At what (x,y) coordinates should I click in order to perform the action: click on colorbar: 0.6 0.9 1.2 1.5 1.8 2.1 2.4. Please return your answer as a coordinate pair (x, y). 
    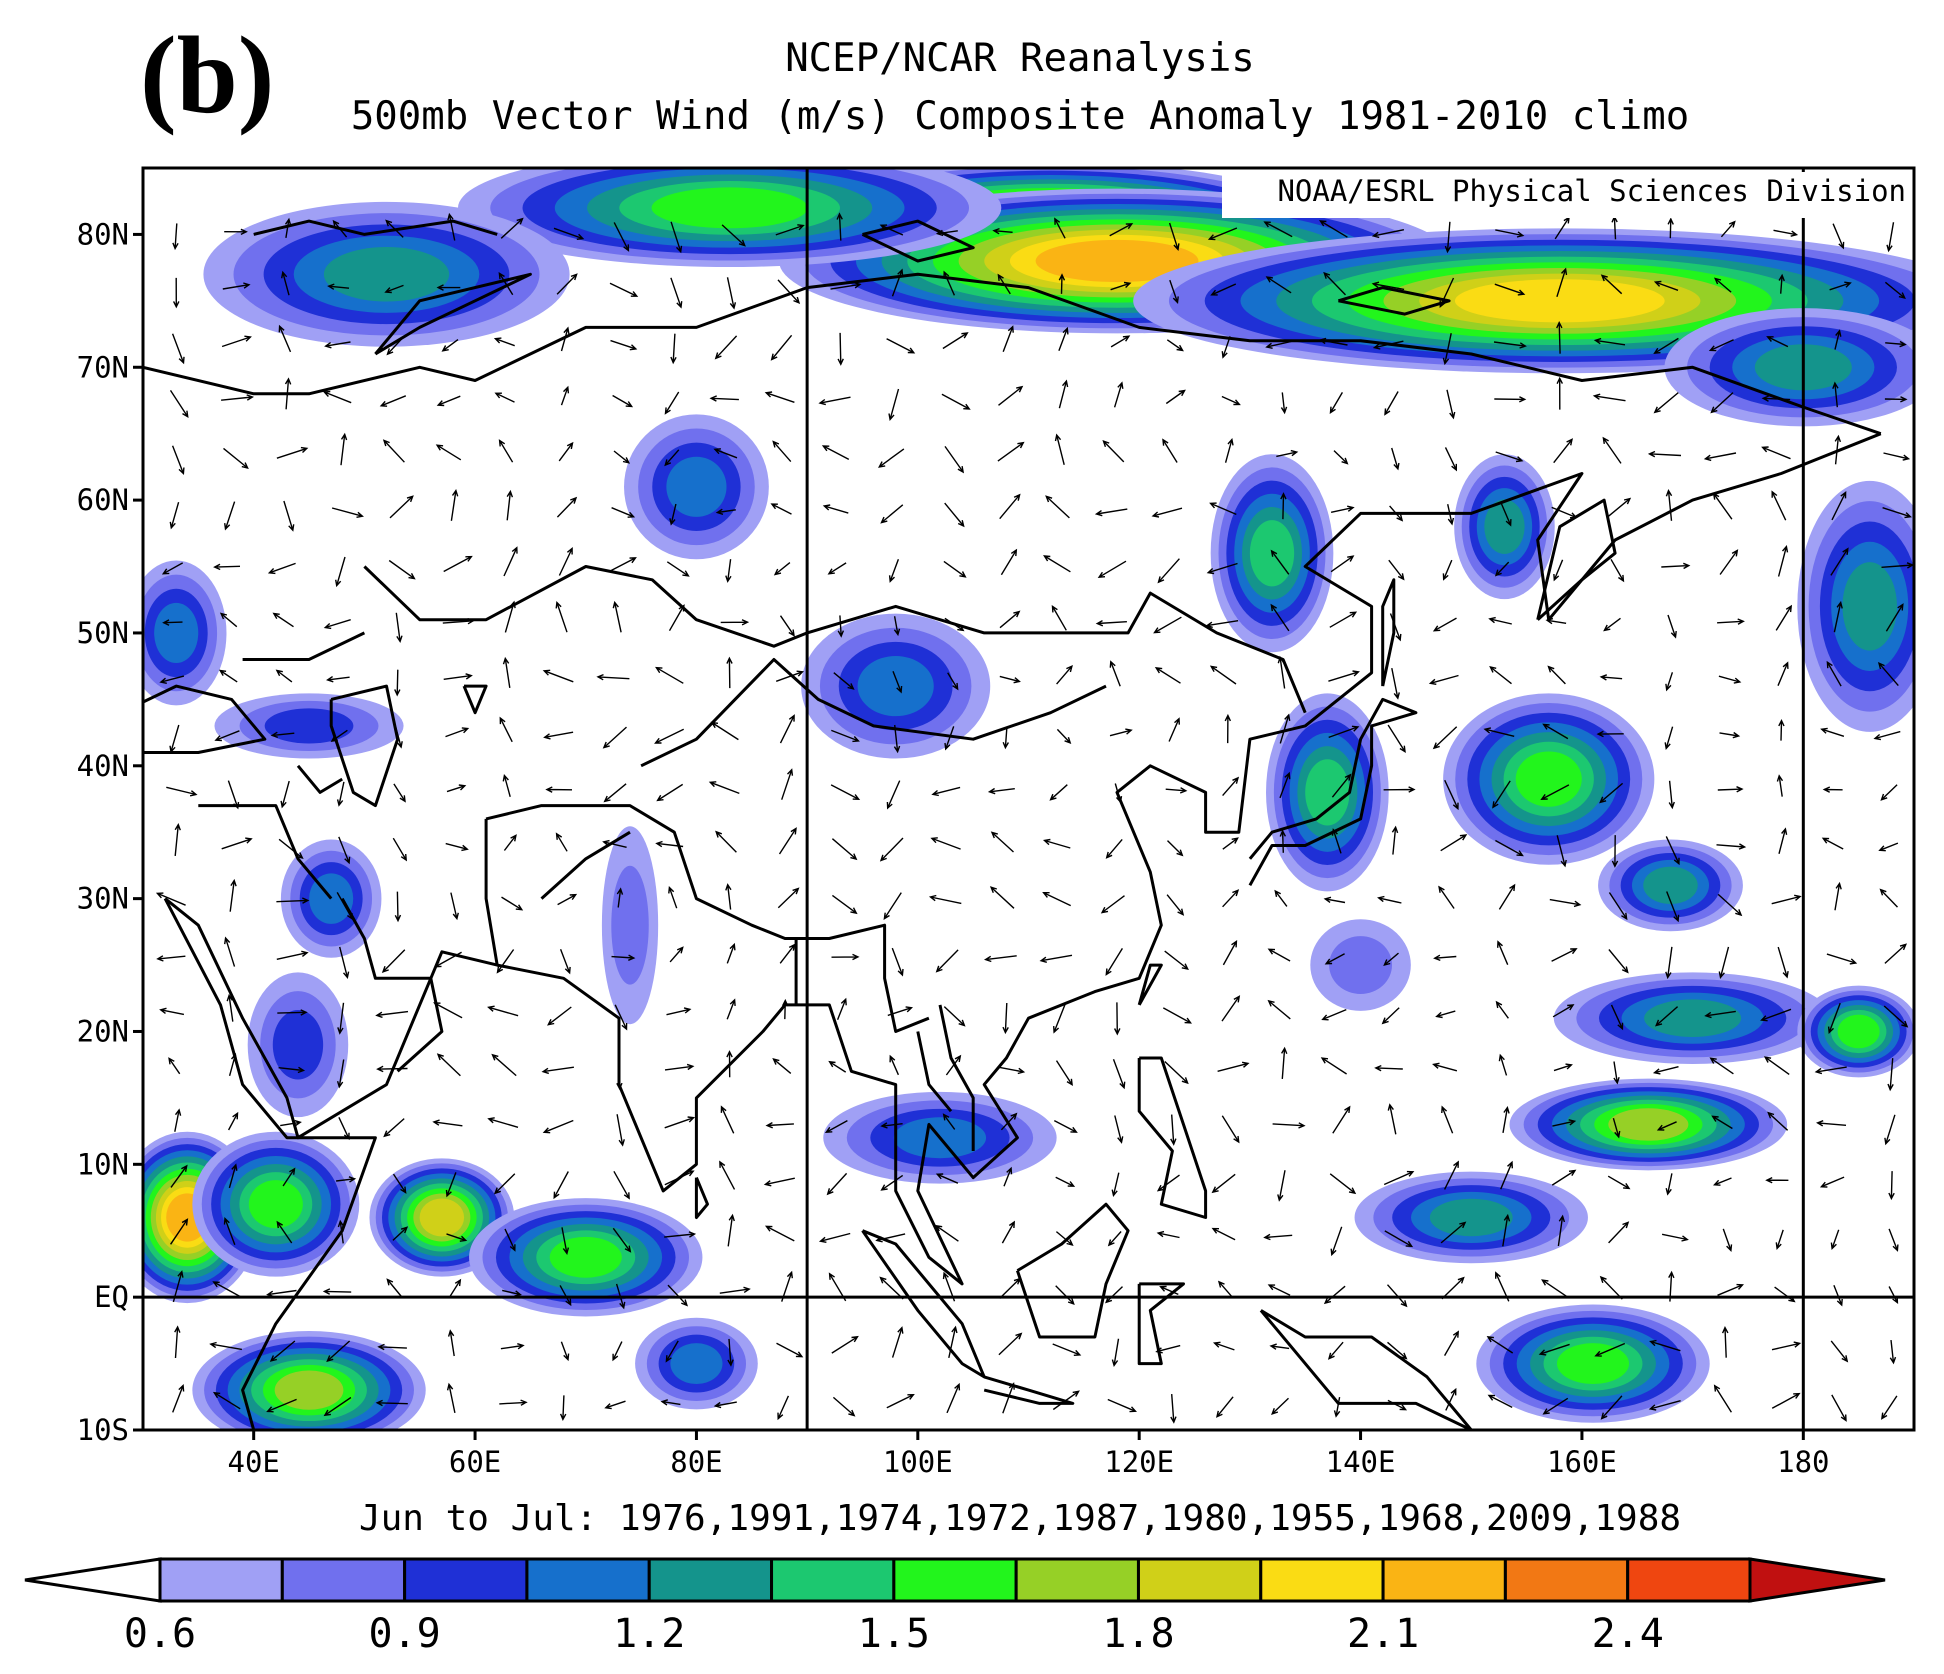
    Looking at the image, I should click on (955, 1607).